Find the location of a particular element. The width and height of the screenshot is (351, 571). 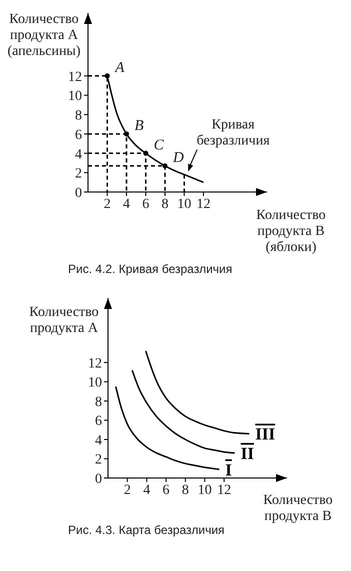

annotation: B is located at coordinates (139, 126).